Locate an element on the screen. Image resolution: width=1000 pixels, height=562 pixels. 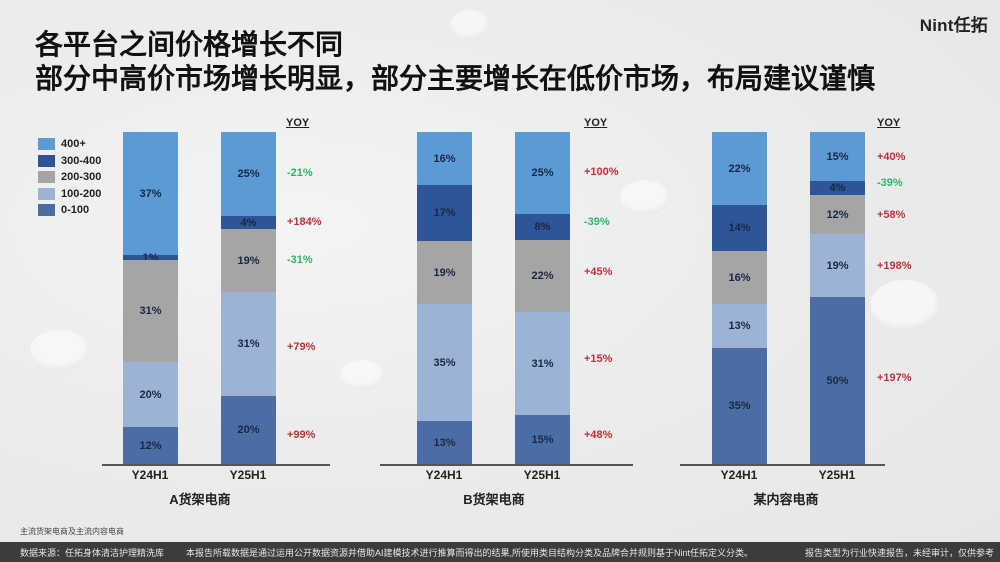
bar-b-y25h1: 25% 8% 22% 31% 15% is located at coordinates (542, 298).